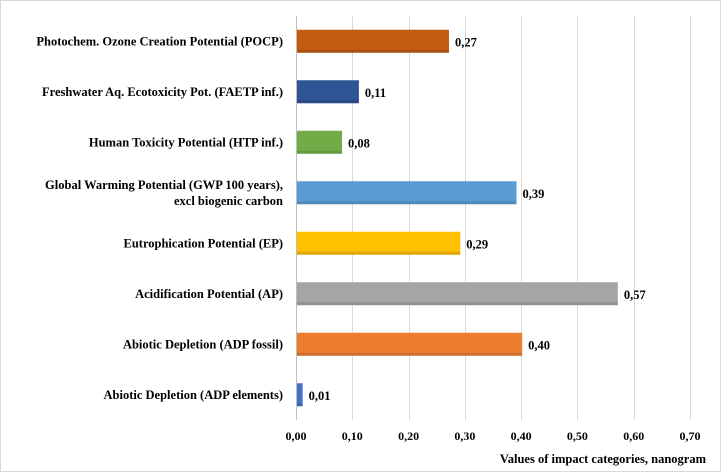  I want to click on x-tick-label: 0,10, so click(352, 436).